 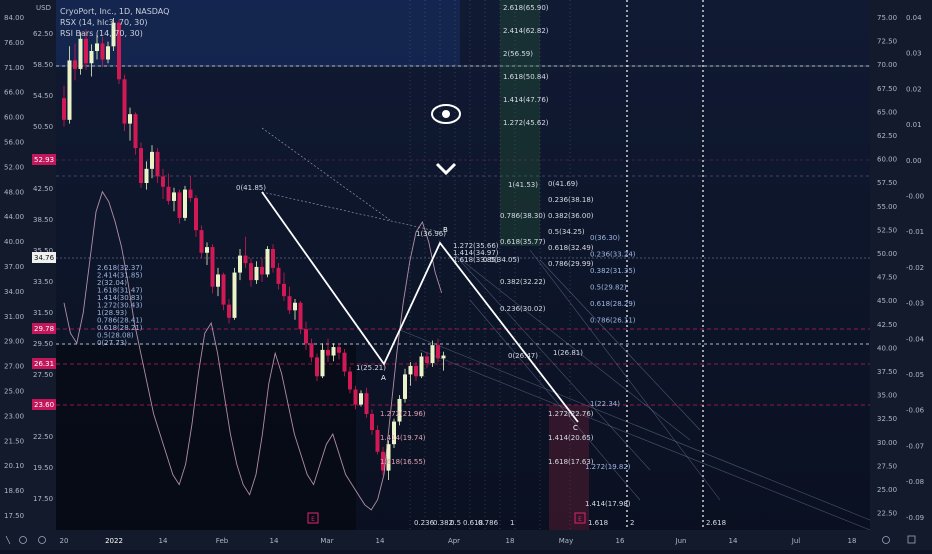 I want to click on time-axis-tick: 16, so click(x=620, y=541).